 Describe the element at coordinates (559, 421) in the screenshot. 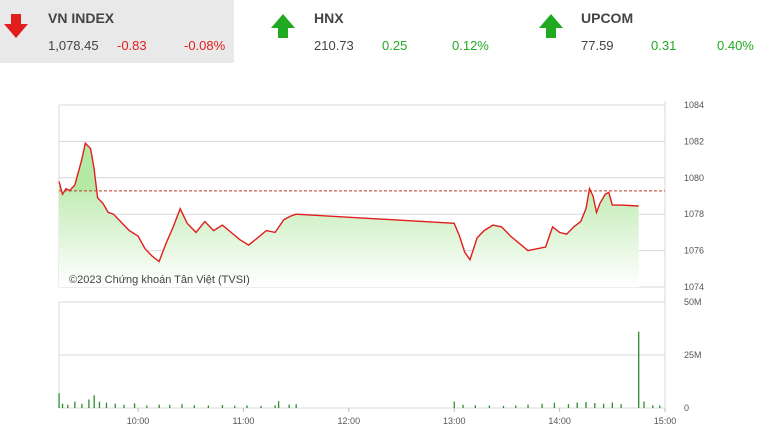

I see `time-tick-label: 14:00` at that location.